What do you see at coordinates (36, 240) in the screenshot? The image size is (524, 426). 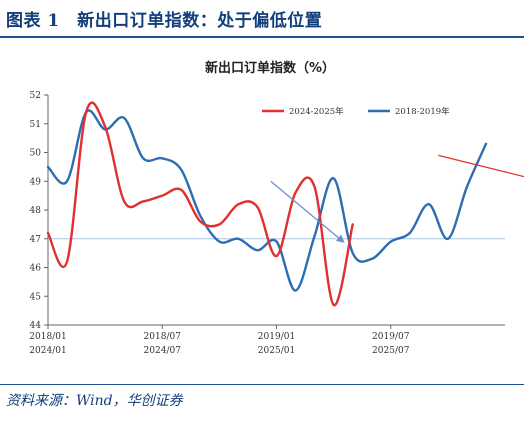 I see `y-tick-label: 47` at bounding box center [36, 240].